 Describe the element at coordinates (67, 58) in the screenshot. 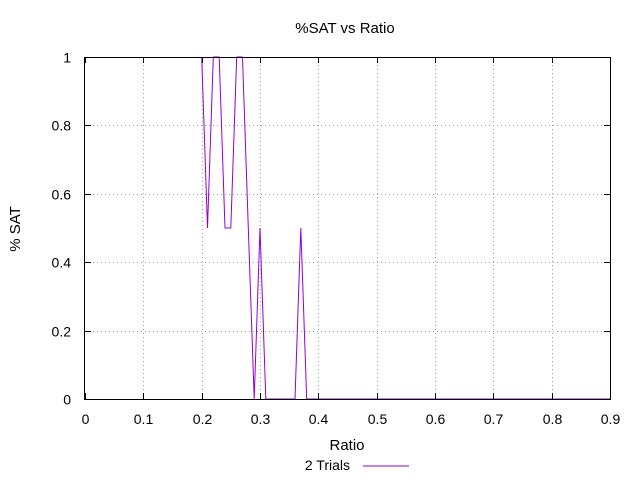

I see `y-tick-label: 1` at that location.